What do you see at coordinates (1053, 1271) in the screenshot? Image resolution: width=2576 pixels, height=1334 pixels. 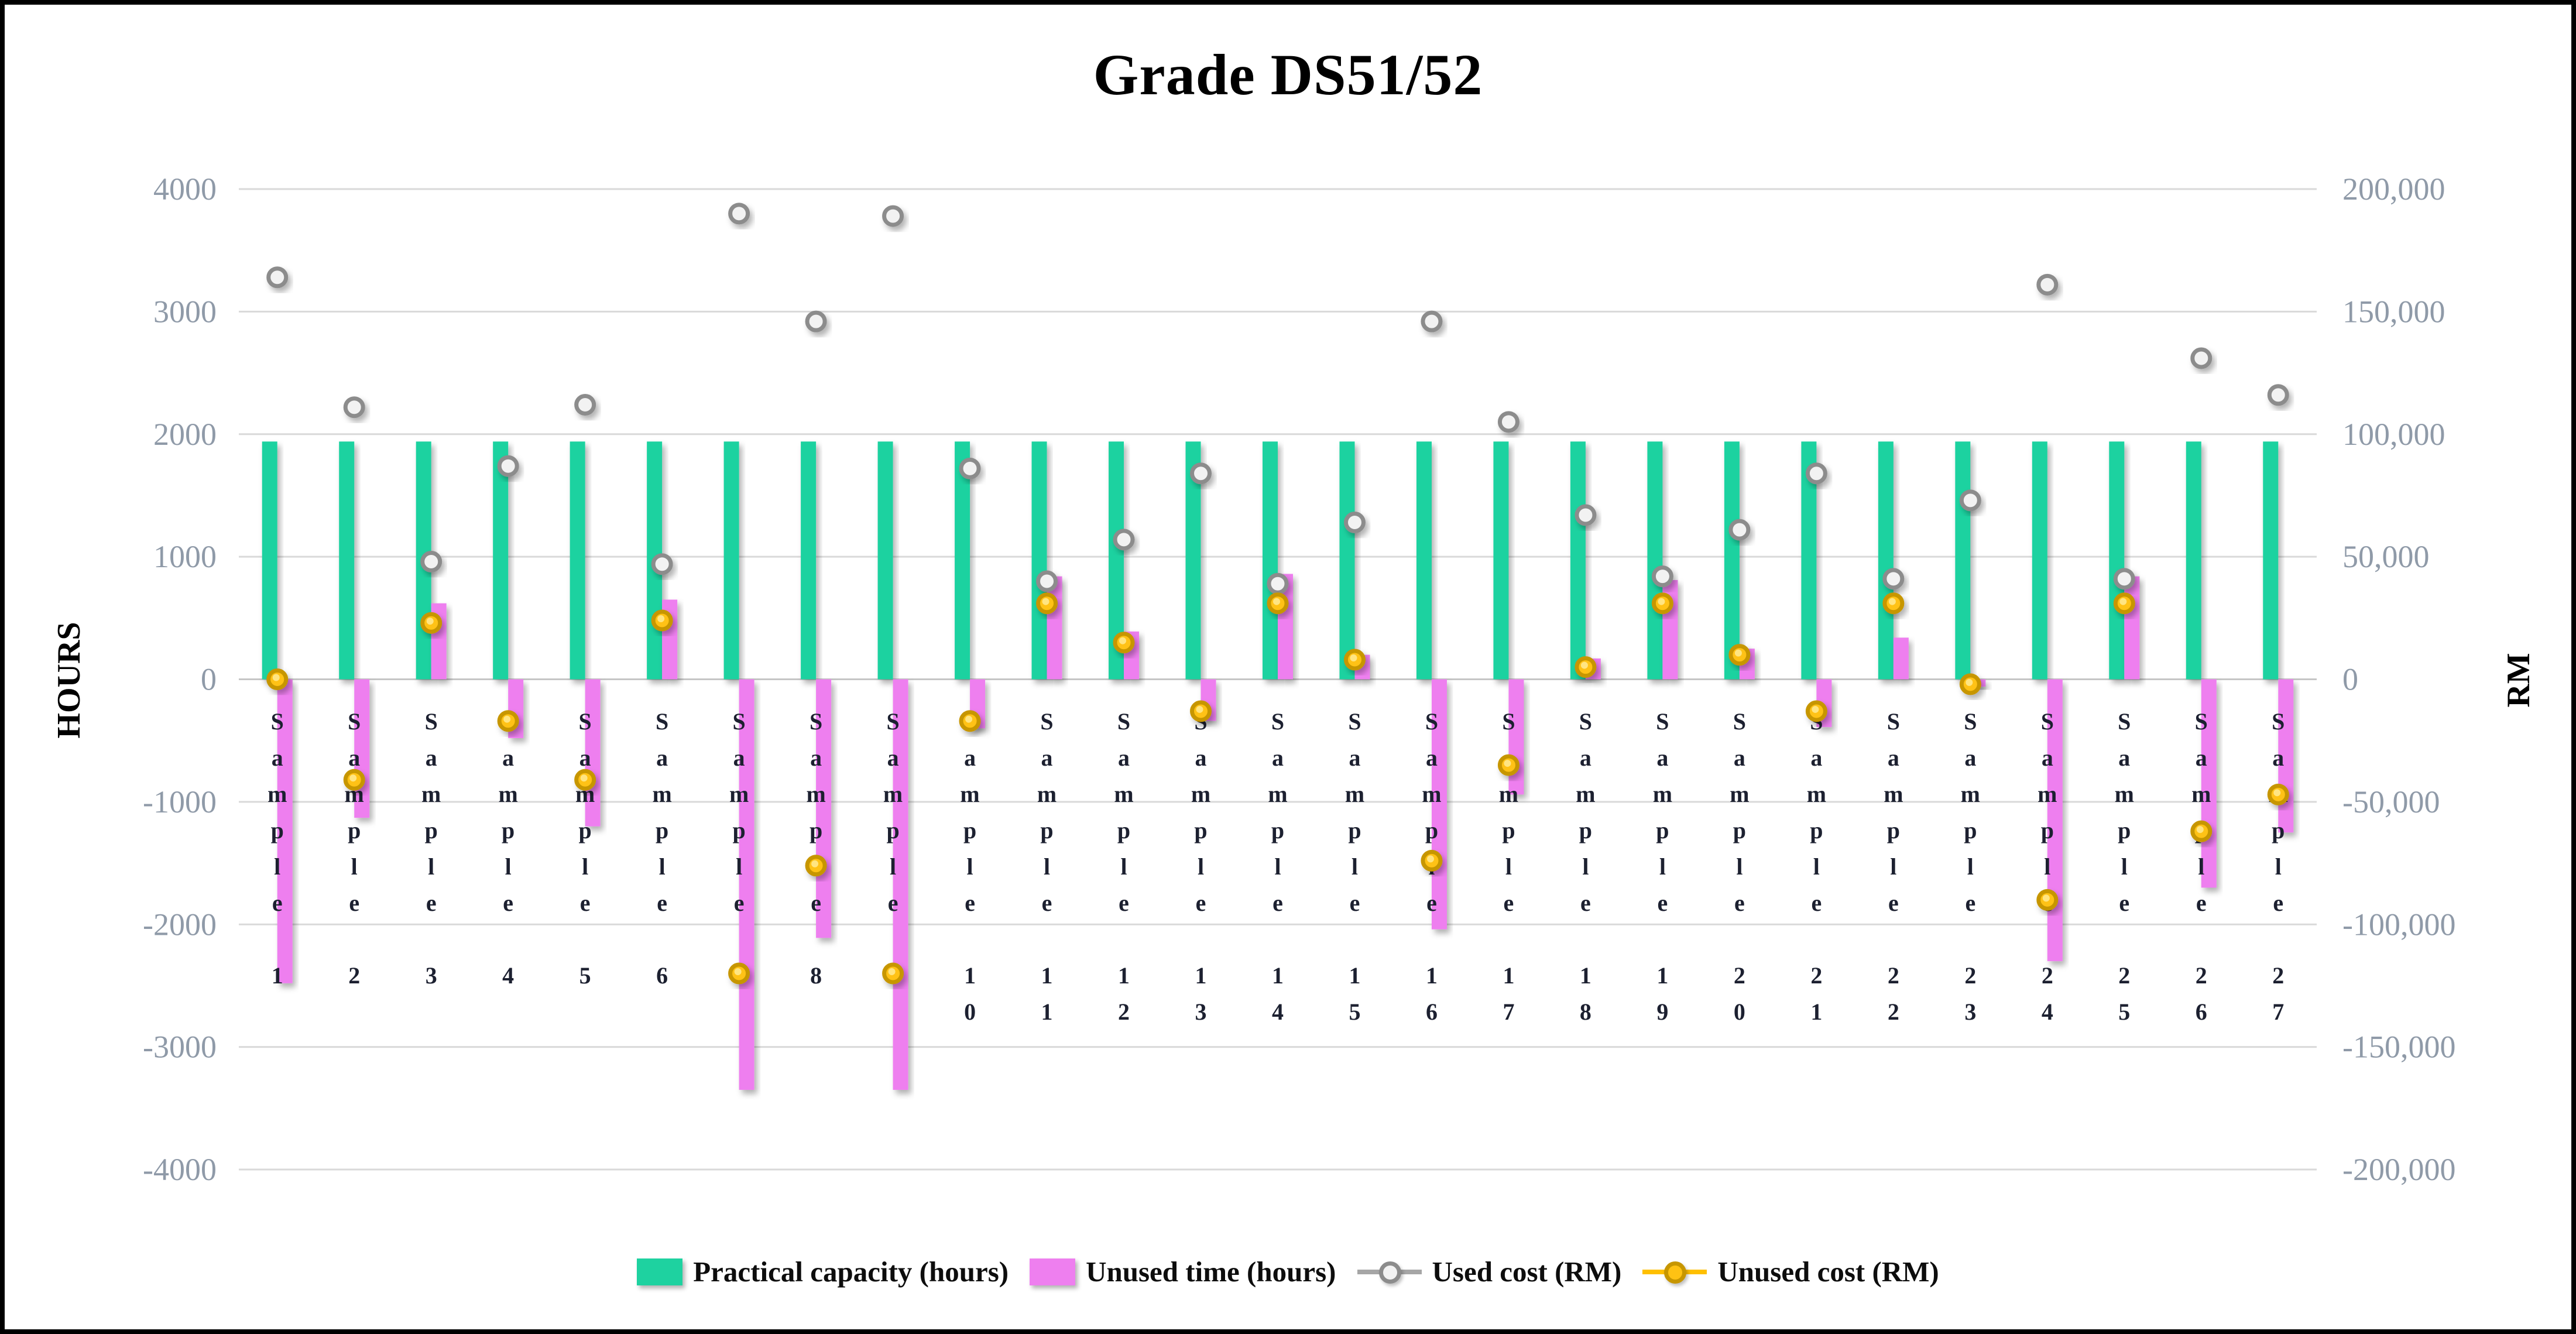 I see `legend-bar-swatch-icon` at bounding box center [1053, 1271].